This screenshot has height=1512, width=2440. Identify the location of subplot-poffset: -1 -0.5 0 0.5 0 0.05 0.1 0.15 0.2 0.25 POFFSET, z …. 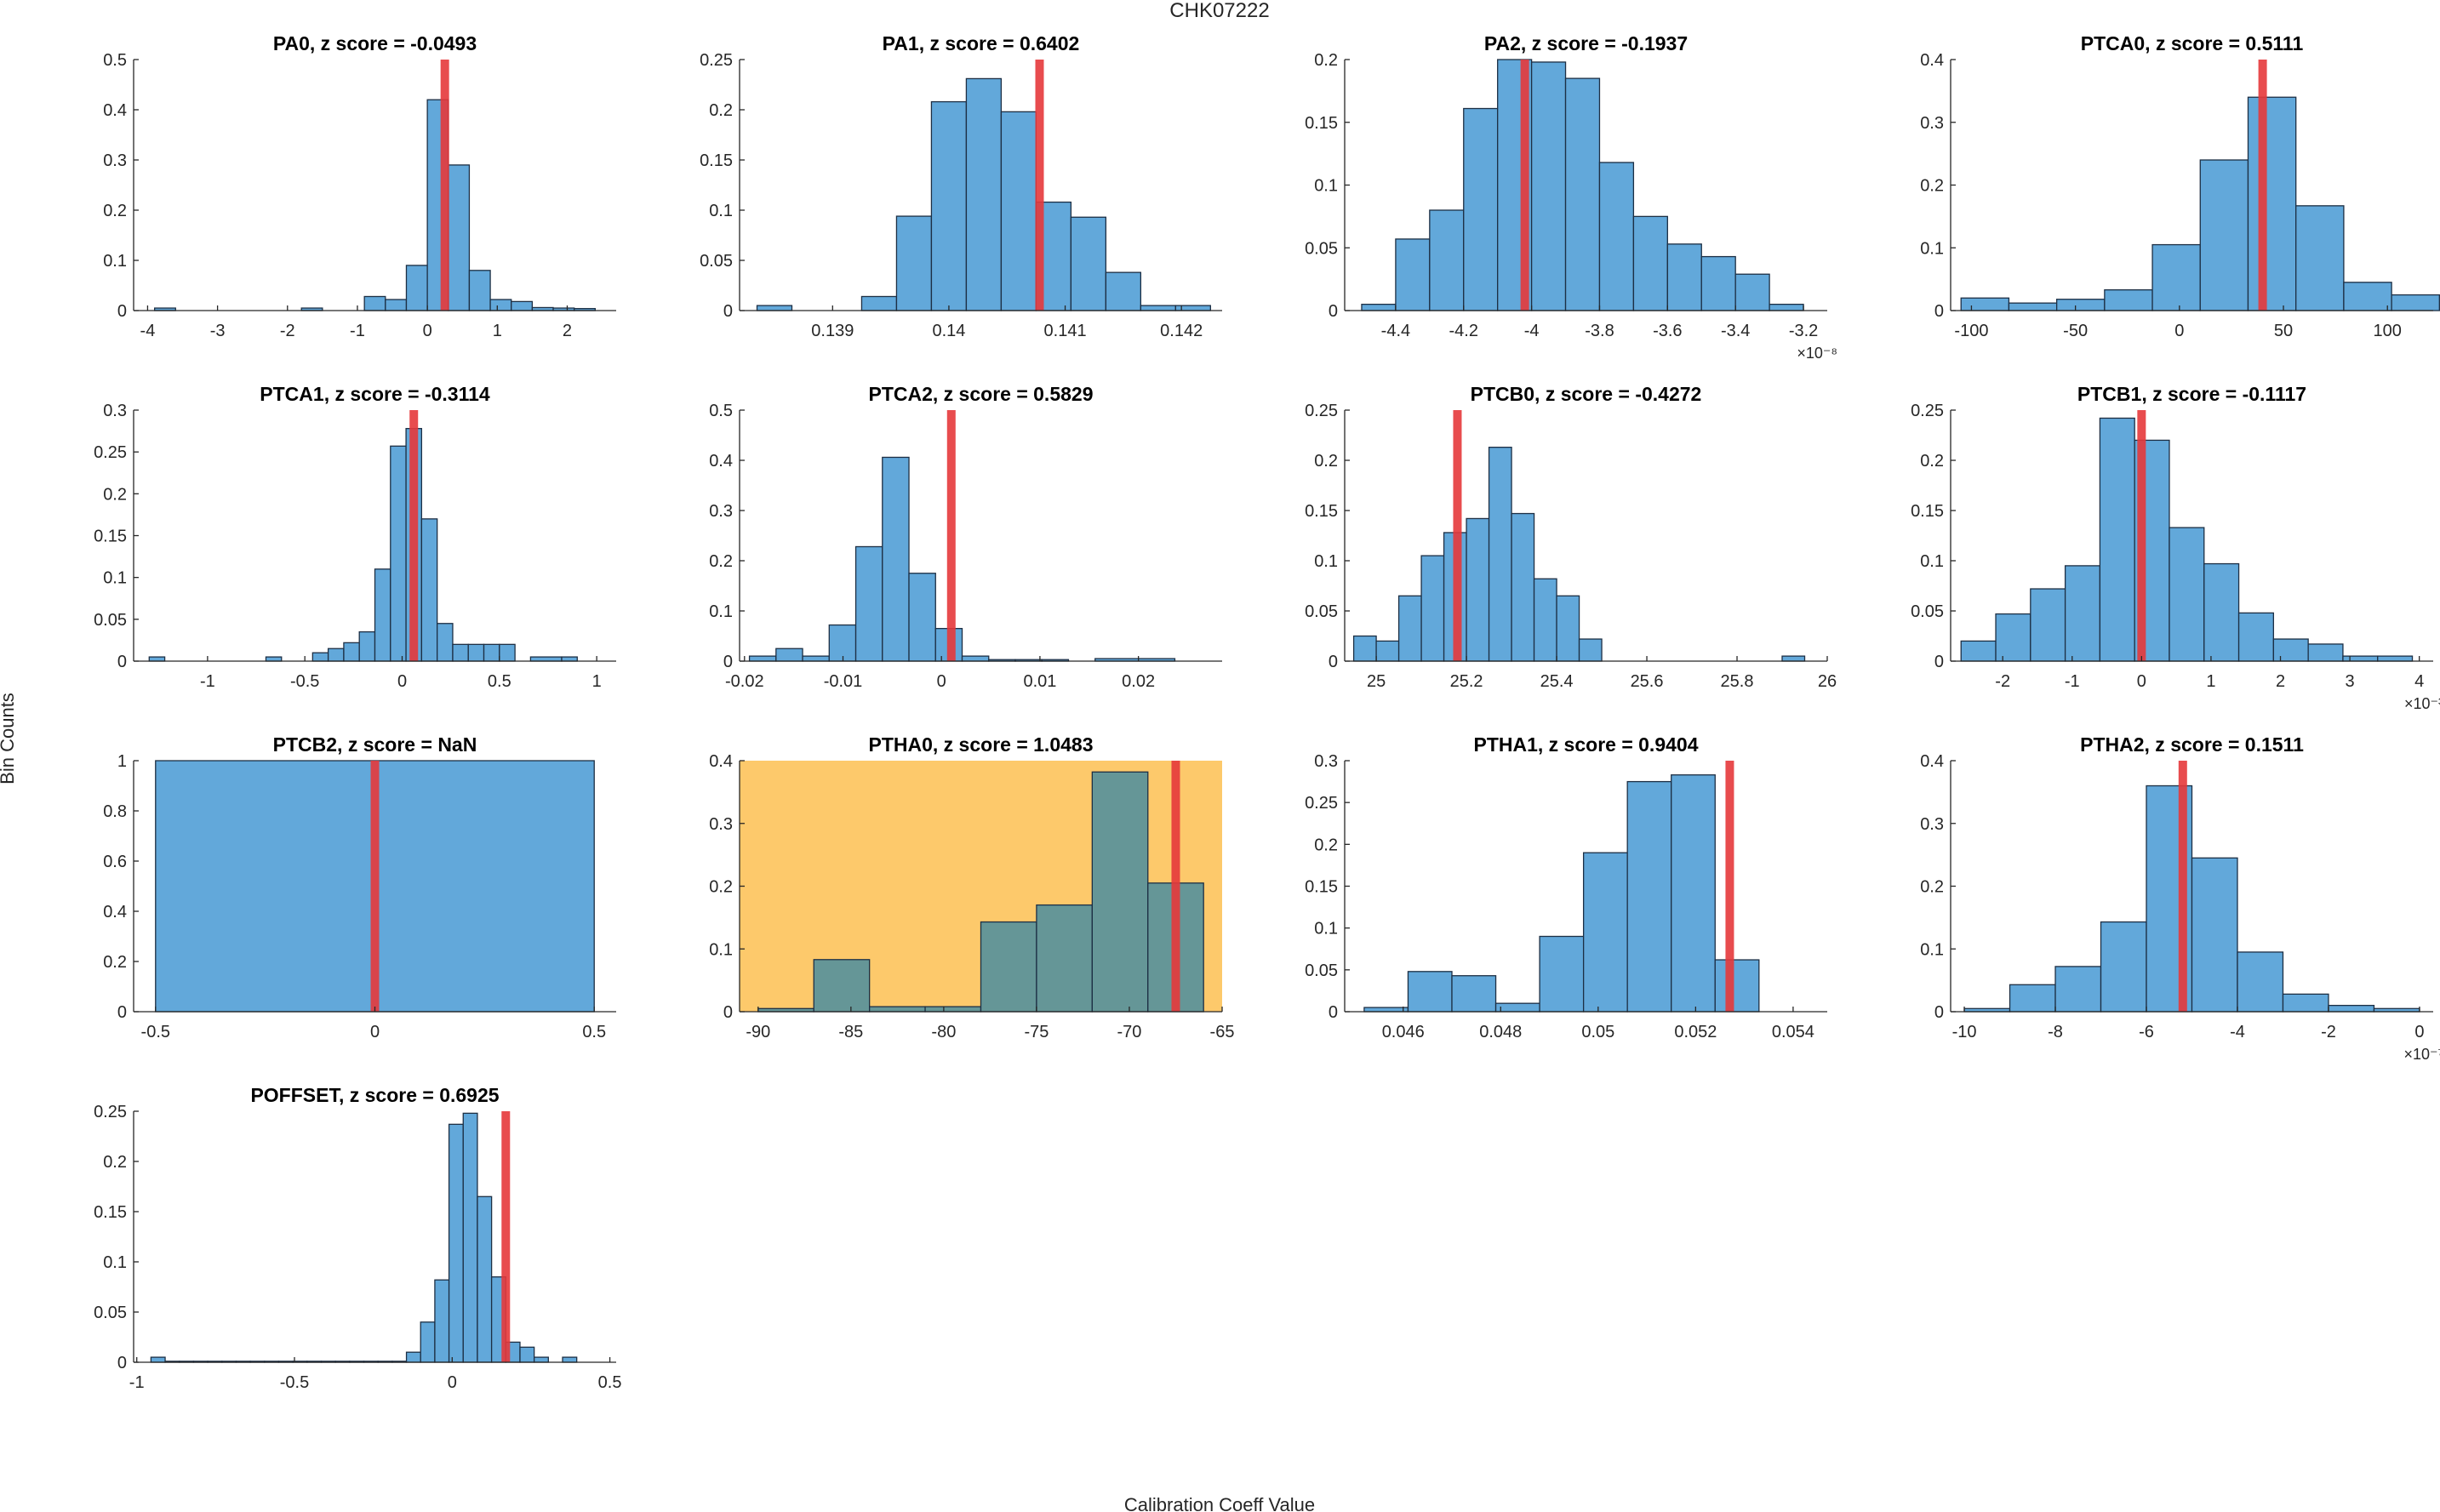
(357, 1238).